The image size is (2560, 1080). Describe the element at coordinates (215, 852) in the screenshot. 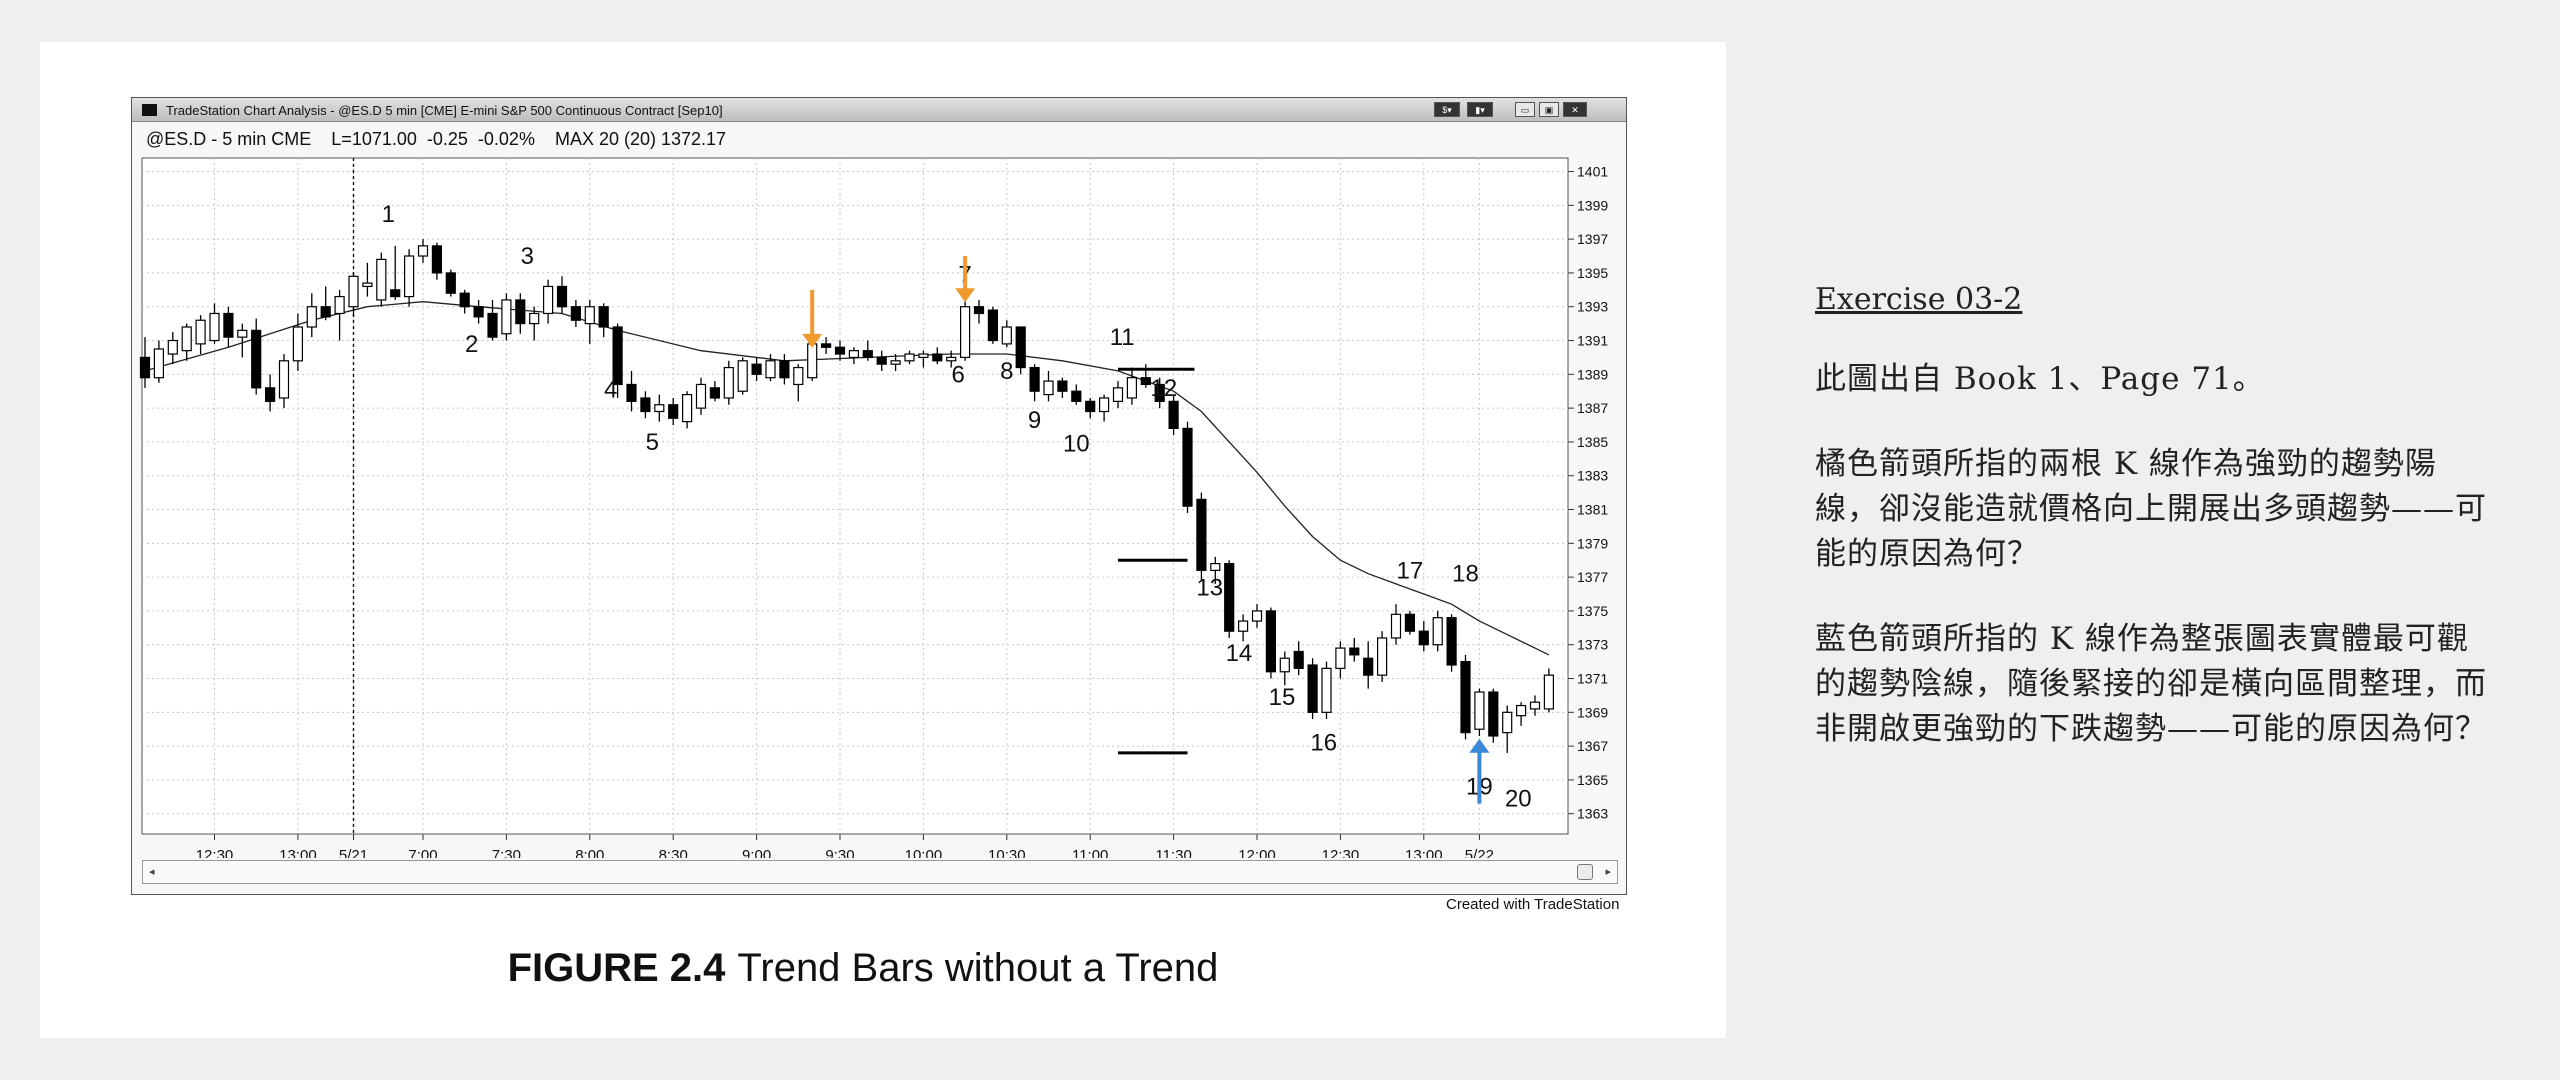

I see `x-tick-label: 12:30` at that location.